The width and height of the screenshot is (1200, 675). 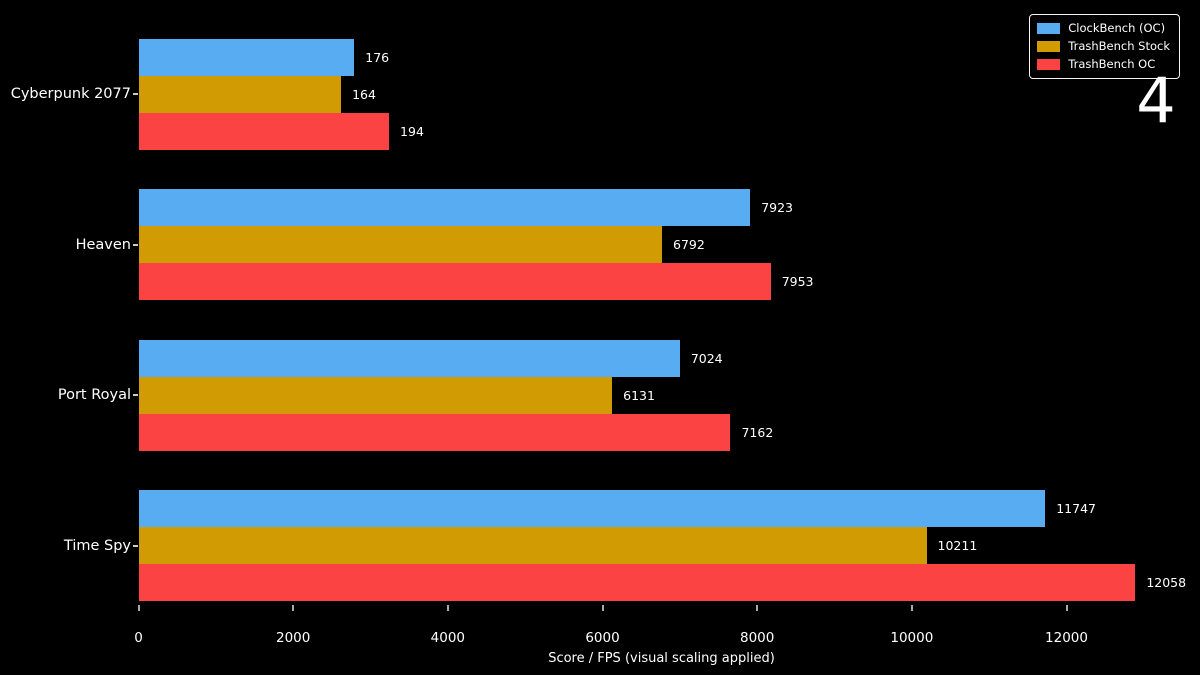 I want to click on bar-value-label: 6131, so click(x=639, y=395).